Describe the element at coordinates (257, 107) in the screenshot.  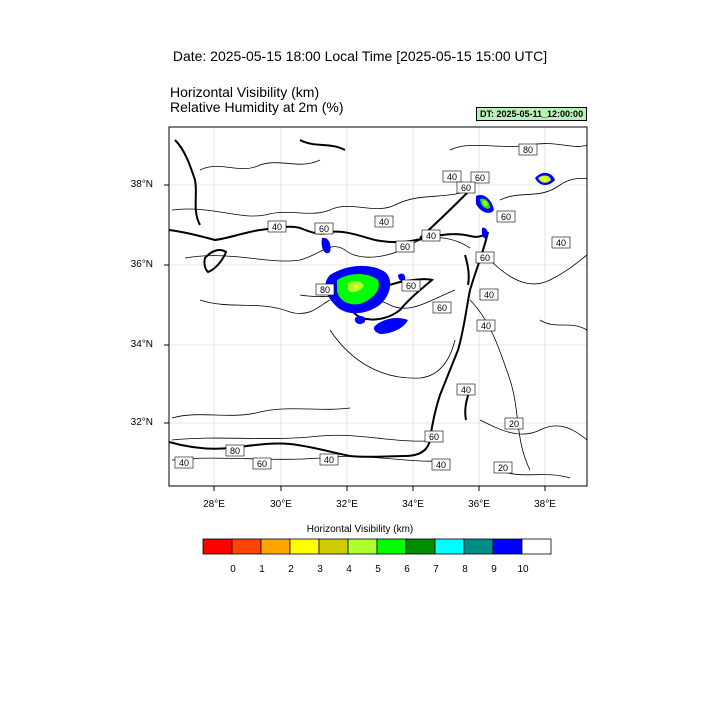
I see `variable-title-humidity: Relative Humidity at 2m (%)` at that location.